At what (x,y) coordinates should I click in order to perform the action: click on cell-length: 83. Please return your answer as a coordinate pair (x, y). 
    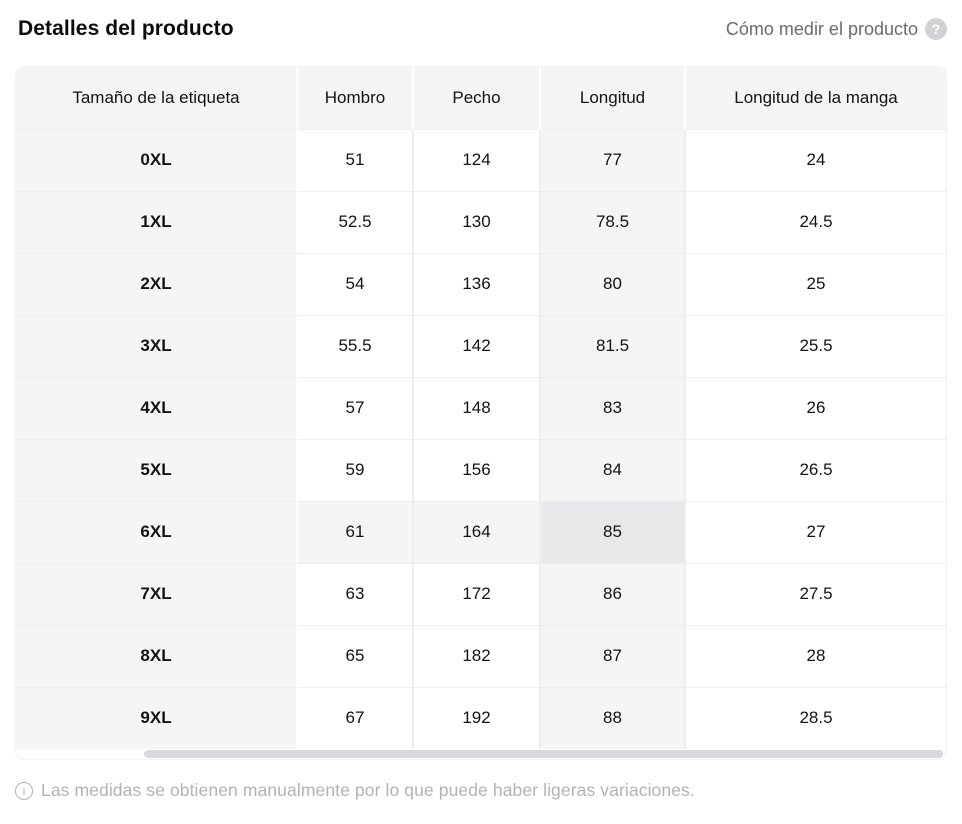
    Looking at the image, I should click on (613, 407).